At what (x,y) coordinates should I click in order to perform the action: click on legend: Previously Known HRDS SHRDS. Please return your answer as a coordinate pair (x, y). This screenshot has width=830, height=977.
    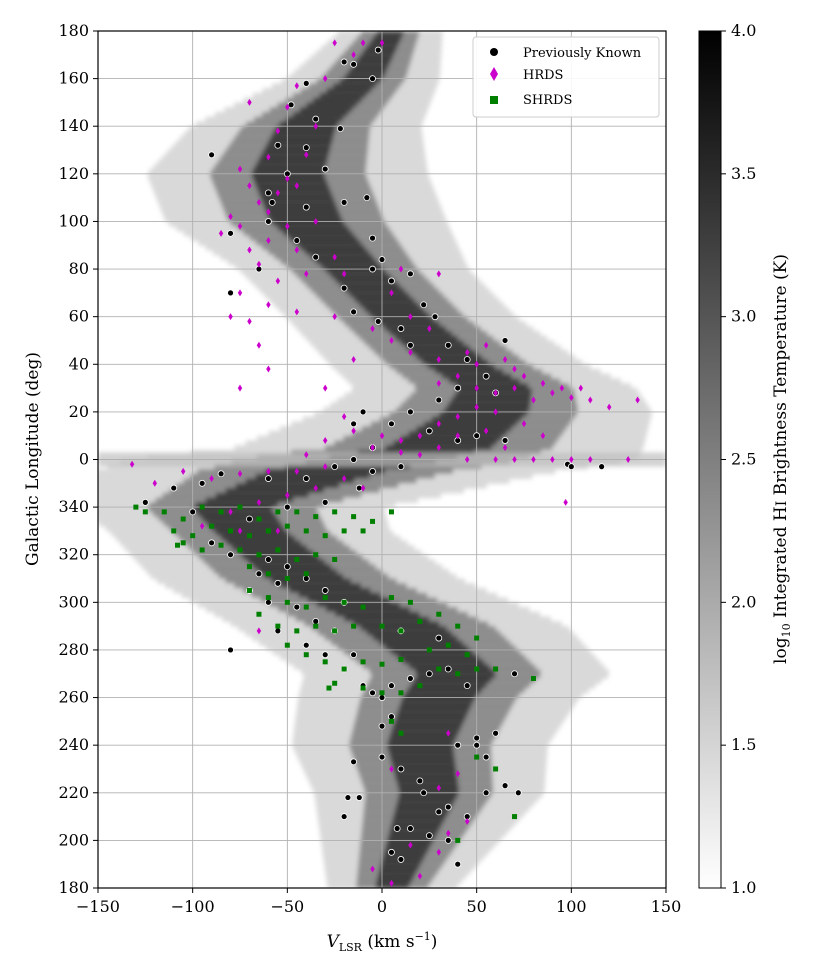
    Looking at the image, I should click on (566, 77).